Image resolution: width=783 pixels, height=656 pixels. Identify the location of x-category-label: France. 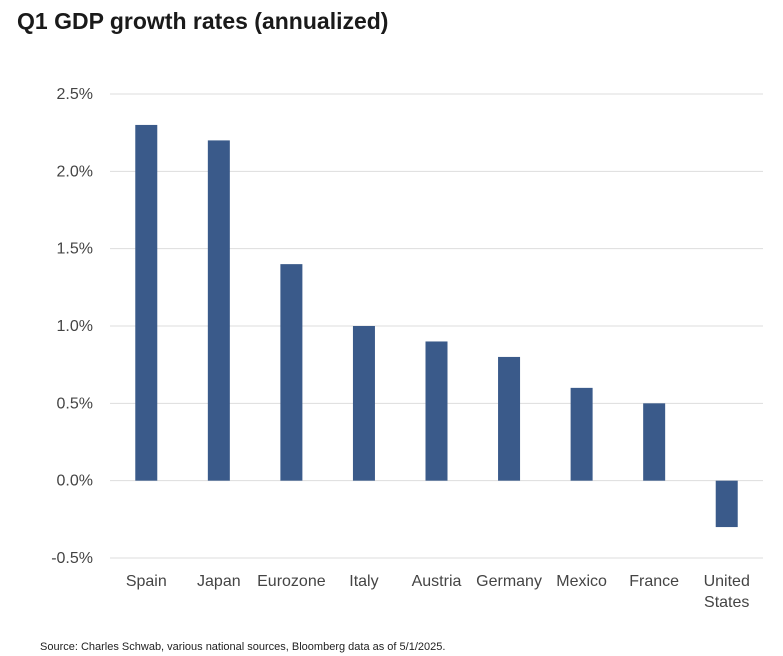
(654, 581).